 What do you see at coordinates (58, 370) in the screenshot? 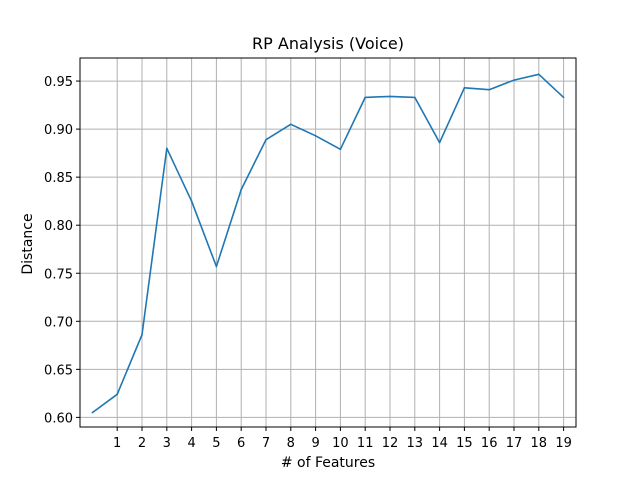
I see `y-tick-label: 0.65` at bounding box center [58, 370].